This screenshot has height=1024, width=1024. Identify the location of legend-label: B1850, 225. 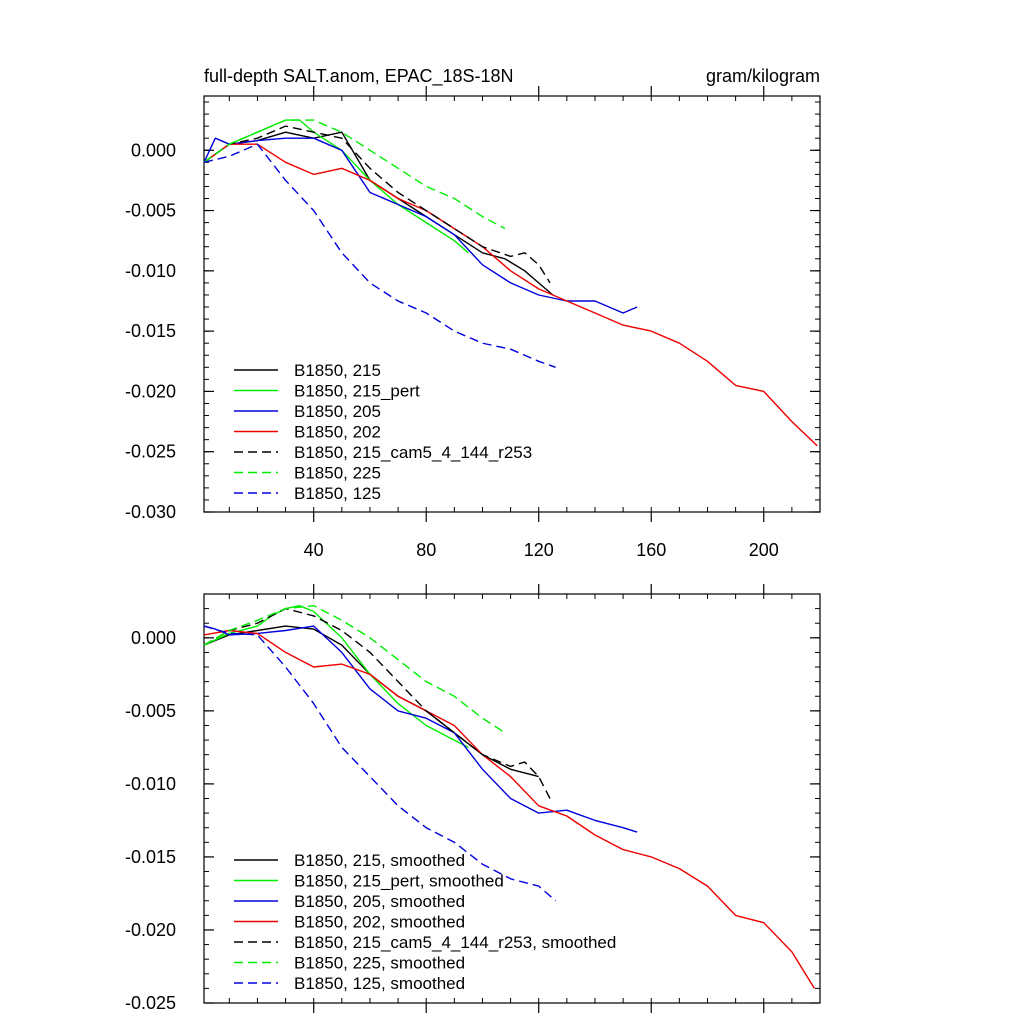
(337, 473).